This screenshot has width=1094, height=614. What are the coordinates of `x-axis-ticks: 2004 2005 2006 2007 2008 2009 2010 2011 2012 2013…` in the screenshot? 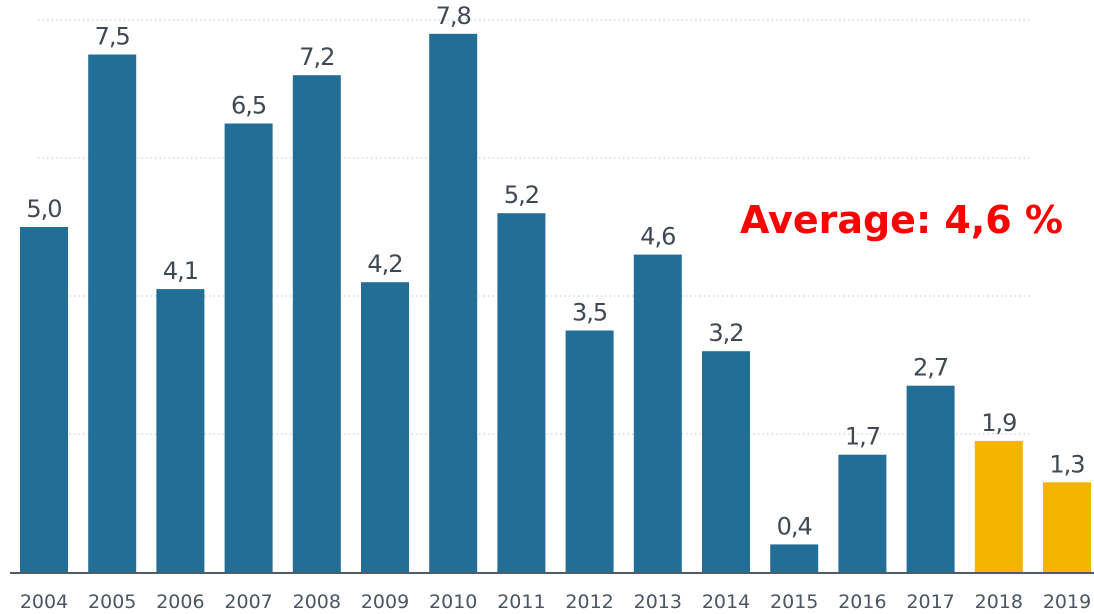 It's located at (555, 602).